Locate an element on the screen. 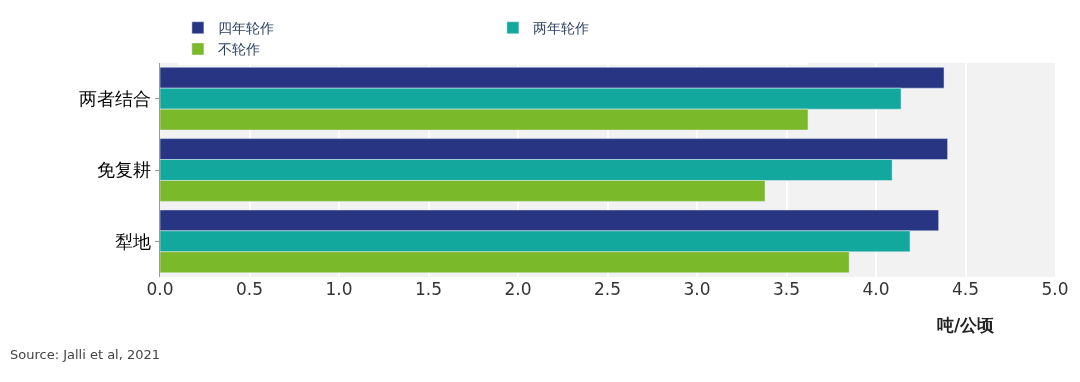  x-tick-label: 4.5 is located at coordinates (965, 289).